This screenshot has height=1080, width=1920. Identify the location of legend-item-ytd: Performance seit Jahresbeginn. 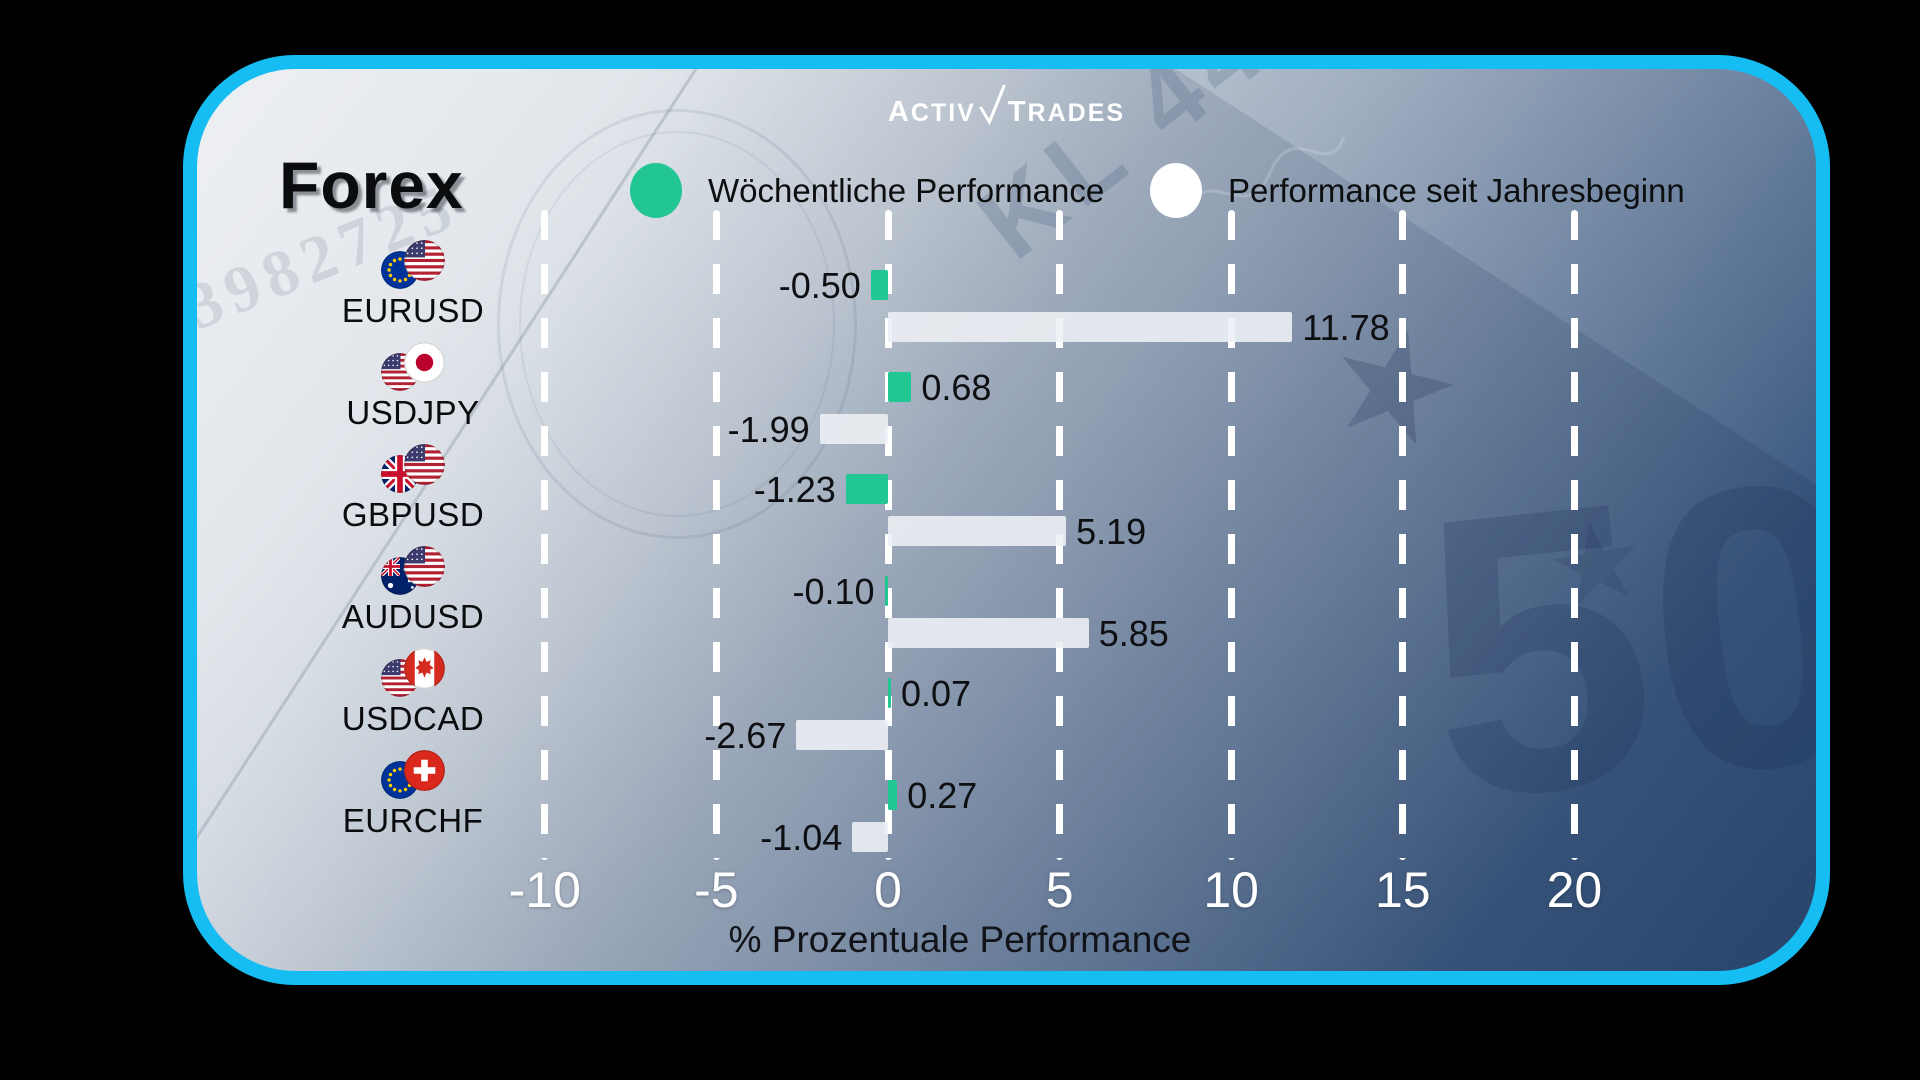
(1417, 190).